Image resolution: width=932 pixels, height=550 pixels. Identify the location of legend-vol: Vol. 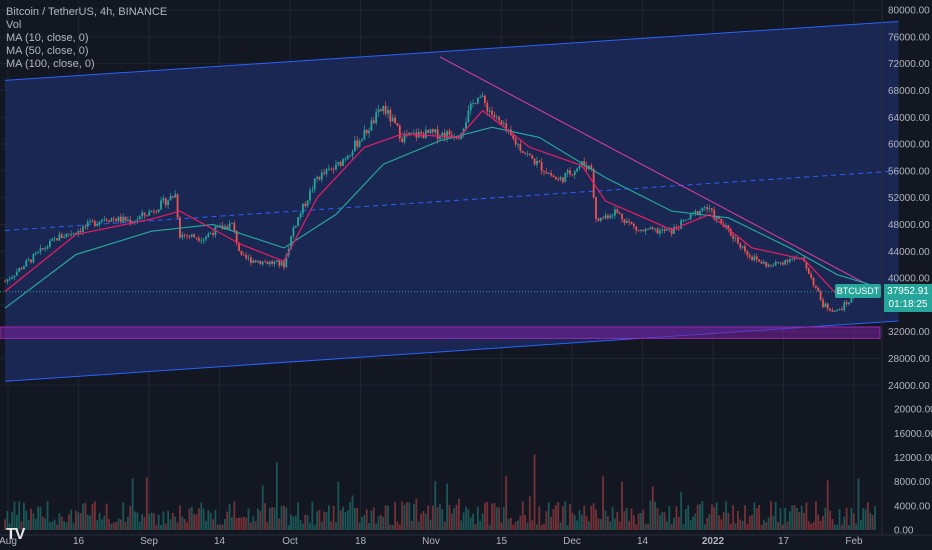
(14, 25).